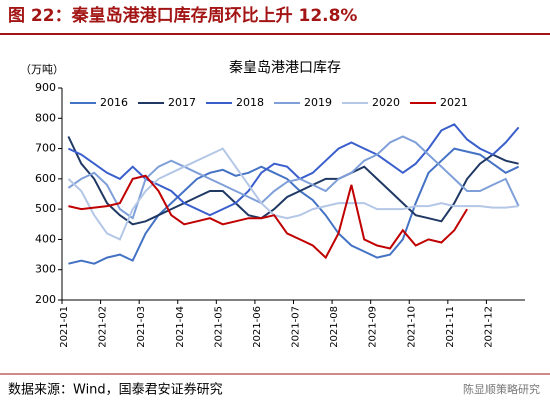 The height and width of the screenshot is (416, 550). What do you see at coordinates (182, 15) in the screenshot?
I see `figure-title: 图 22：秦皇岛港港口库存周环比上升 12.8%` at bounding box center [182, 15].